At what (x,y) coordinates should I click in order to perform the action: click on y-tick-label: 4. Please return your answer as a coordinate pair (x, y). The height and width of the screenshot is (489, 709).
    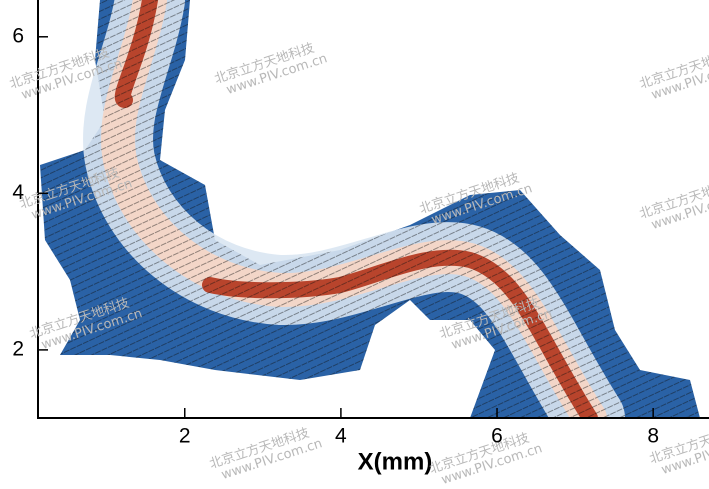
    Looking at the image, I should click on (18, 192).